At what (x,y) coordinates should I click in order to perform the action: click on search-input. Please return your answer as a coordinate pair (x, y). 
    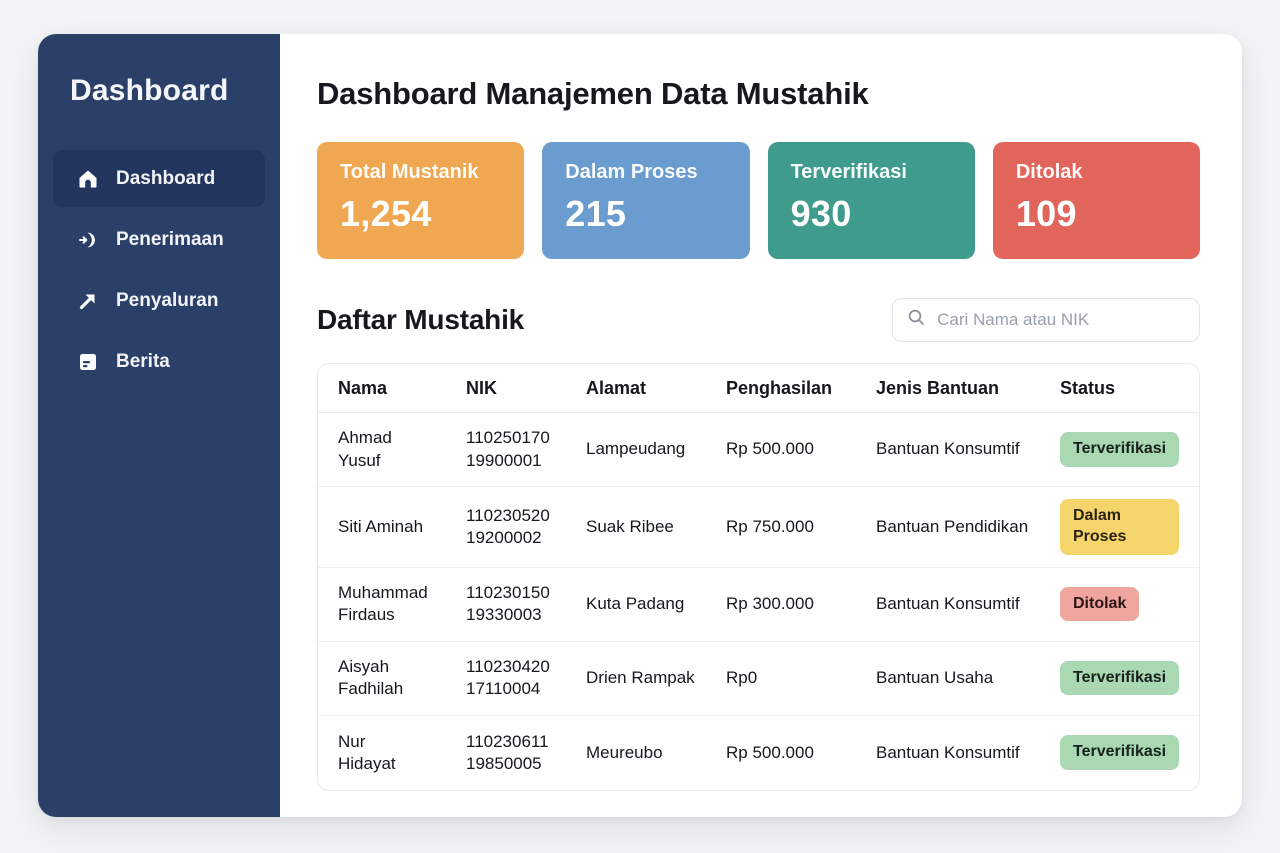
    Looking at the image, I should click on (1061, 320).